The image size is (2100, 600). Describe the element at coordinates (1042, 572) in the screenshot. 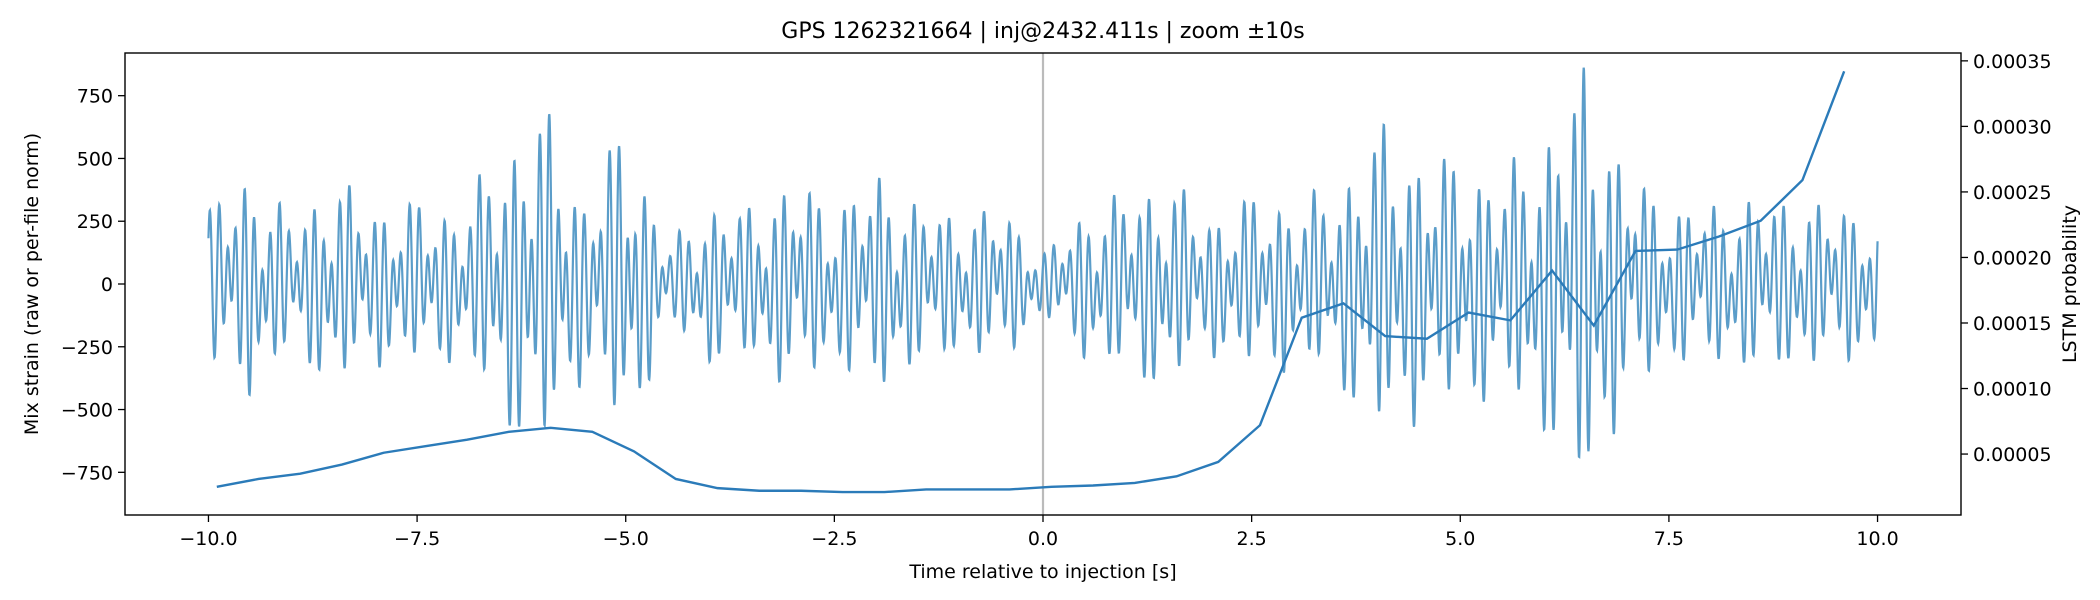

I see `x-axis-label: Time relative to injection [s]` at that location.